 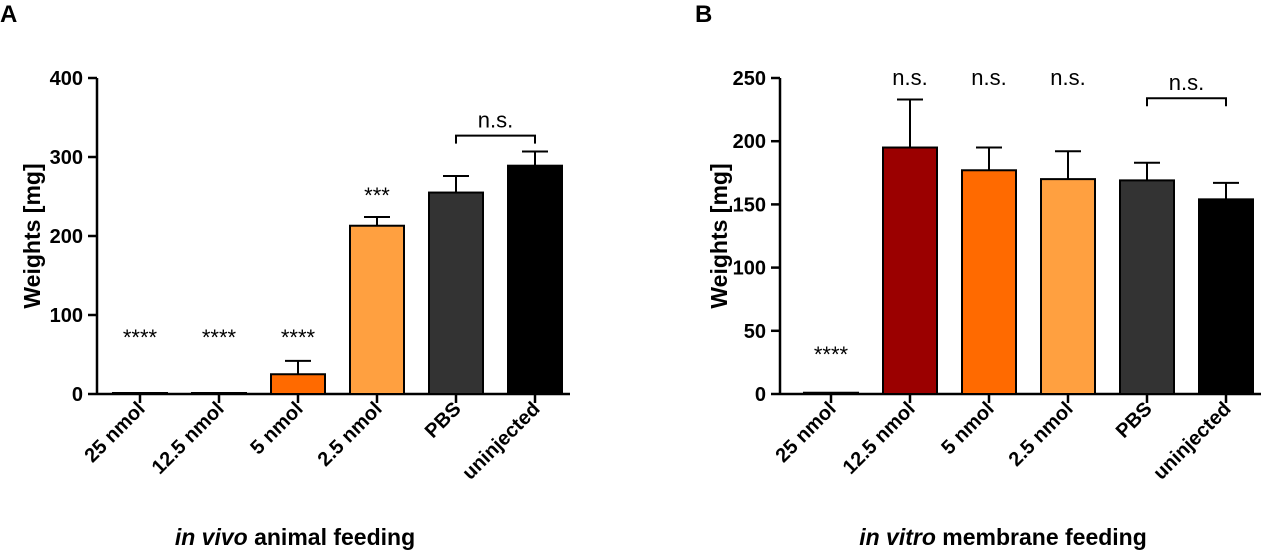 What do you see at coordinates (749, 205) in the screenshot?
I see `y-tick-label: 150` at bounding box center [749, 205].